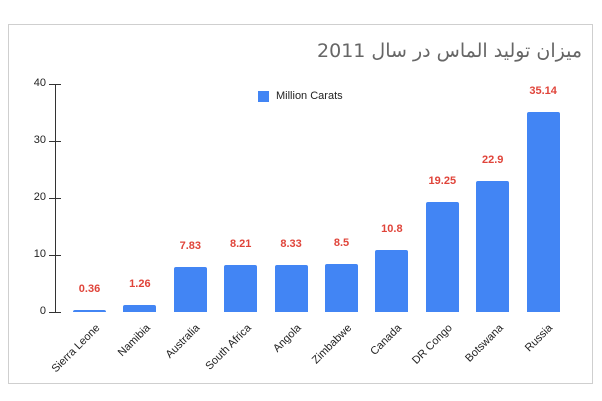  Describe the element at coordinates (543, 90) in the screenshot. I see `data-label: 35.14` at that location.